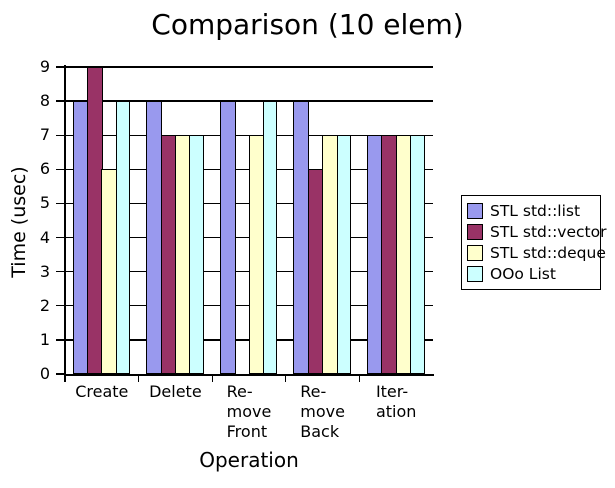 The width and height of the screenshot is (615, 488). I want to click on legend-item: STL std::list, so click(532, 211).